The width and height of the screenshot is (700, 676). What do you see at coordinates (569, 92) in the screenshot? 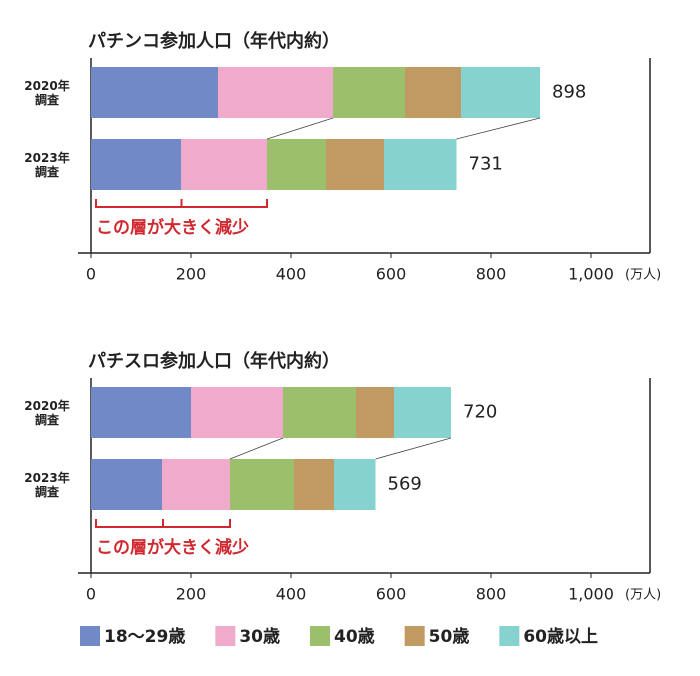
I see `total-label: 898` at bounding box center [569, 92].